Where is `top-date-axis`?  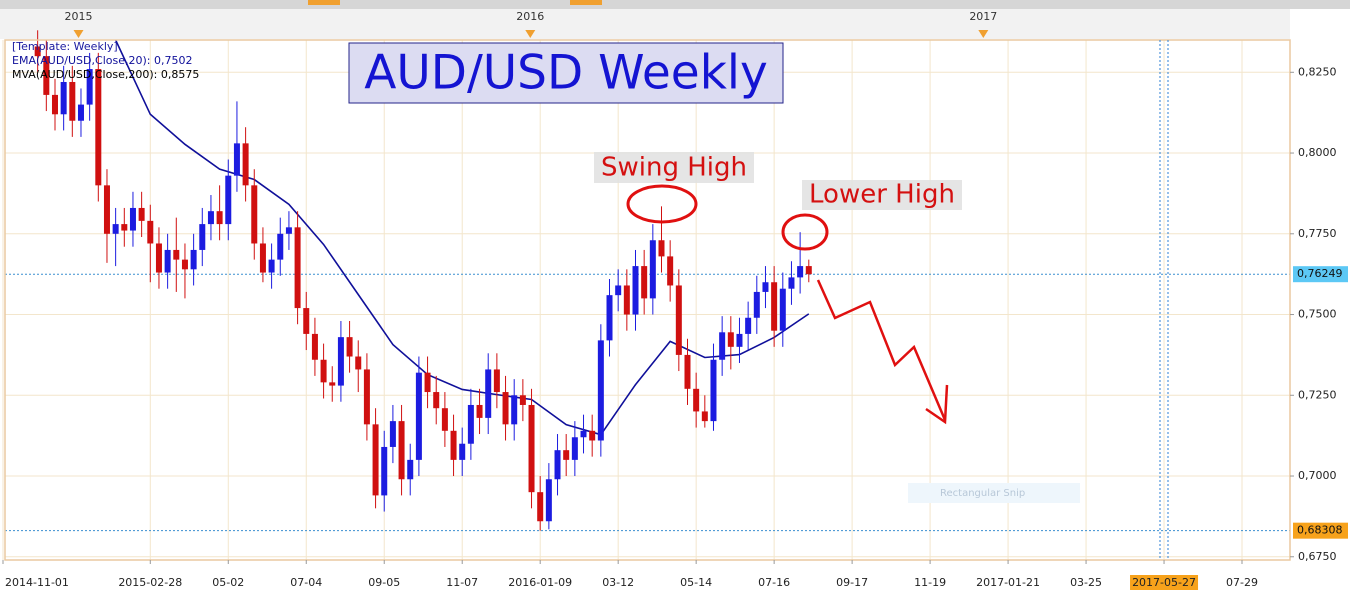 top-date-axis is located at coordinates (675, 24).